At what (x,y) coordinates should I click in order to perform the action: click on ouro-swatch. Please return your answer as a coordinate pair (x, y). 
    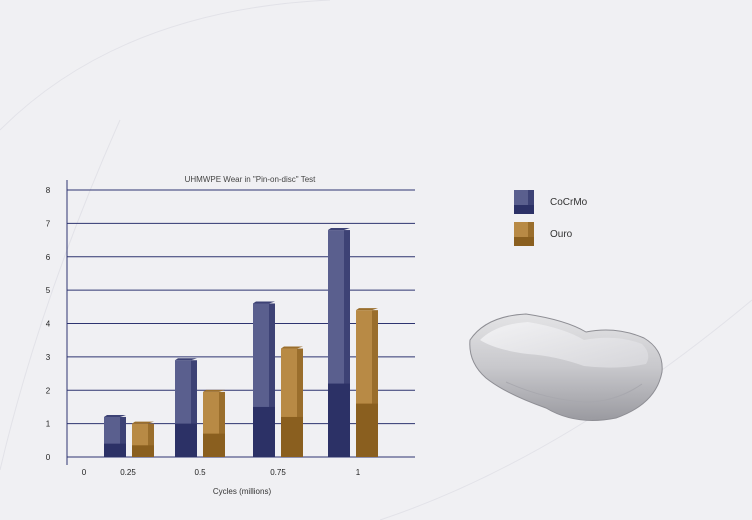
    Looking at the image, I should click on (524, 234).